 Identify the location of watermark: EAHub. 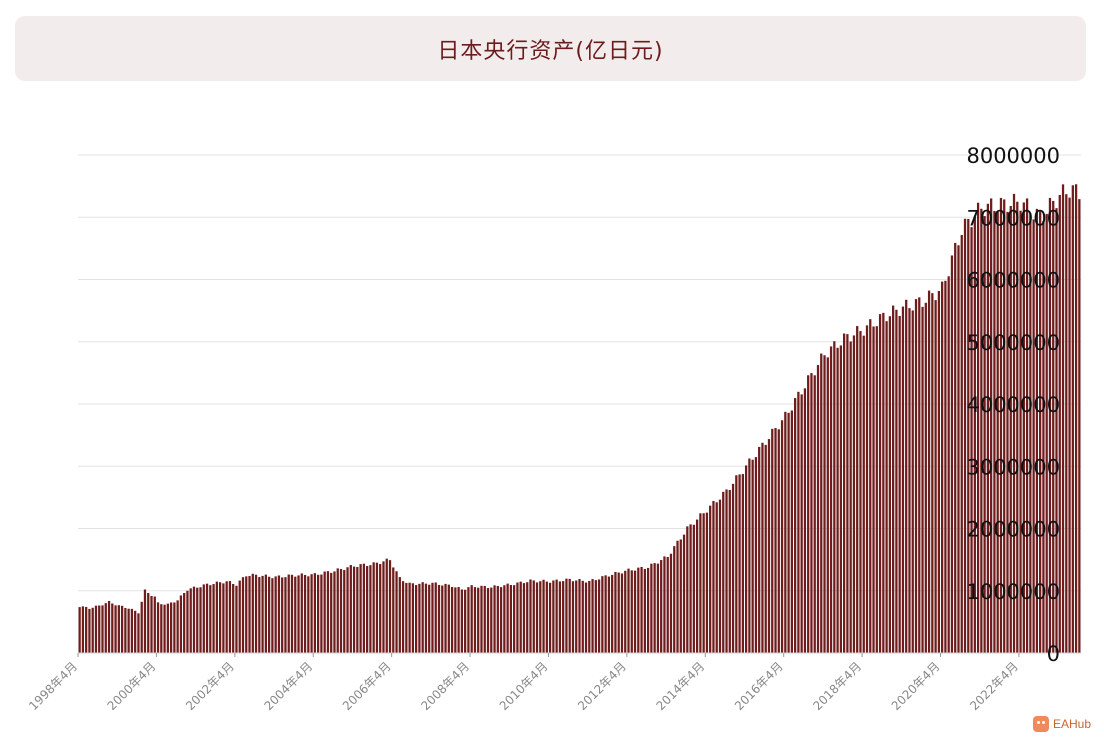
(1062, 724).